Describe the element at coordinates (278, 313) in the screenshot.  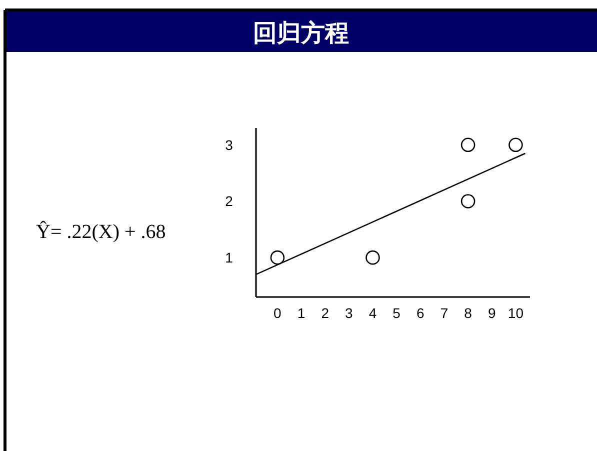
I see `x-tick-label: 0` at that location.